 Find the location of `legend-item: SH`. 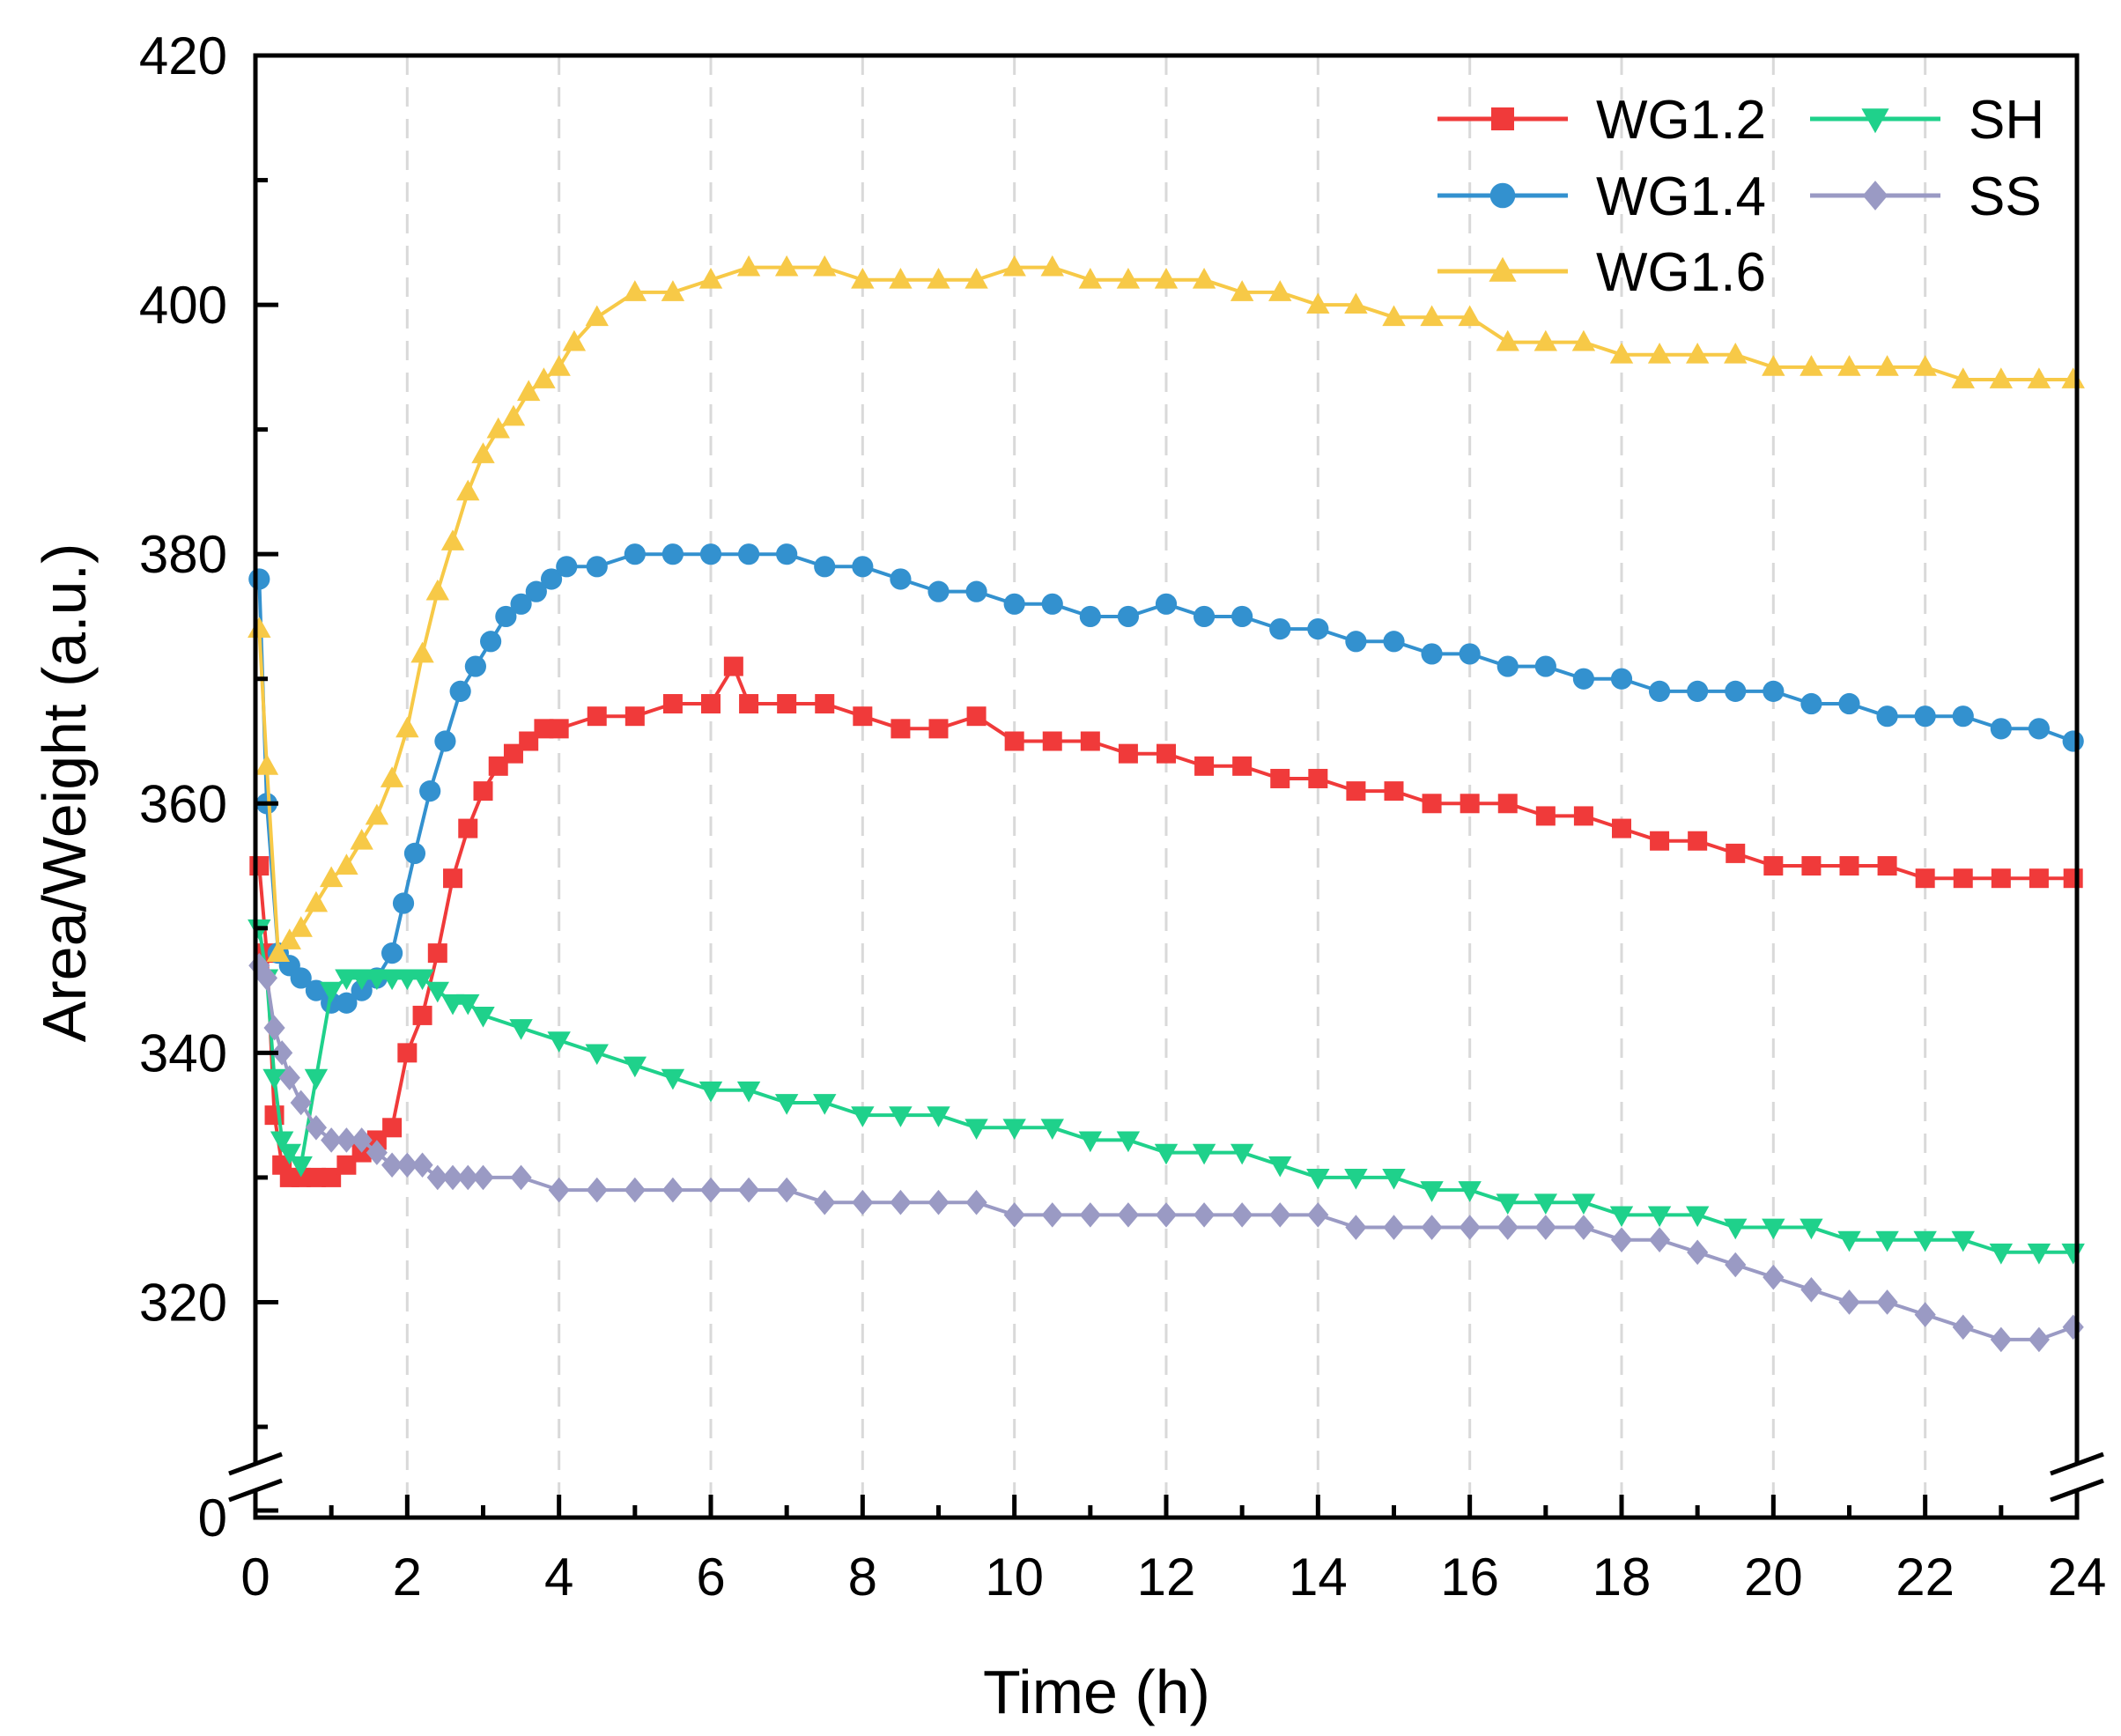

legend-item: SH is located at coordinates (1927, 120).